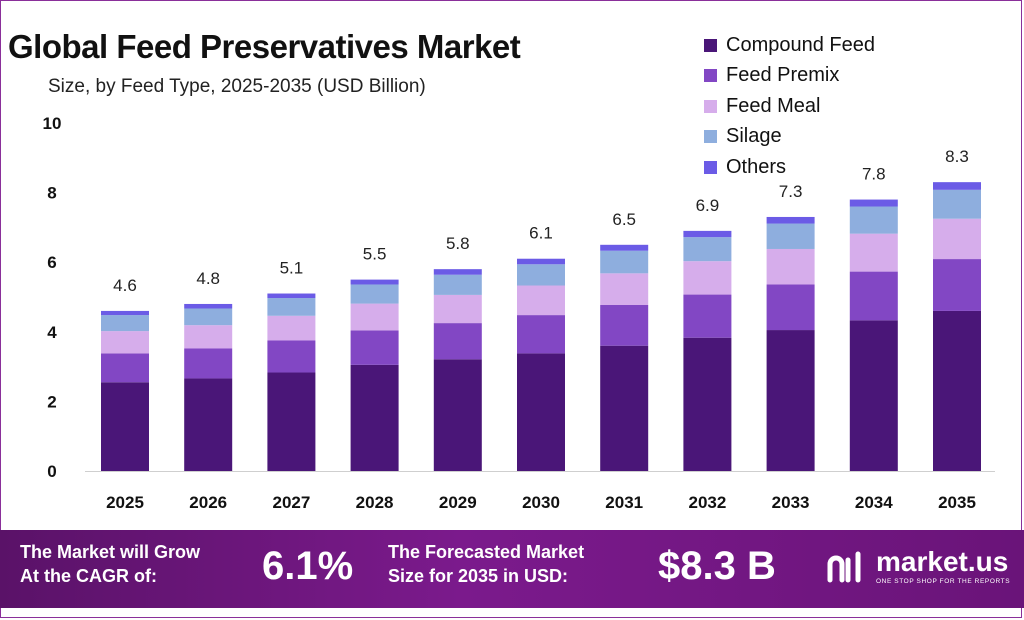 The width and height of the screenshot is (1024, 620). I want to click on y-tick-label: 8, so click(51, 193).